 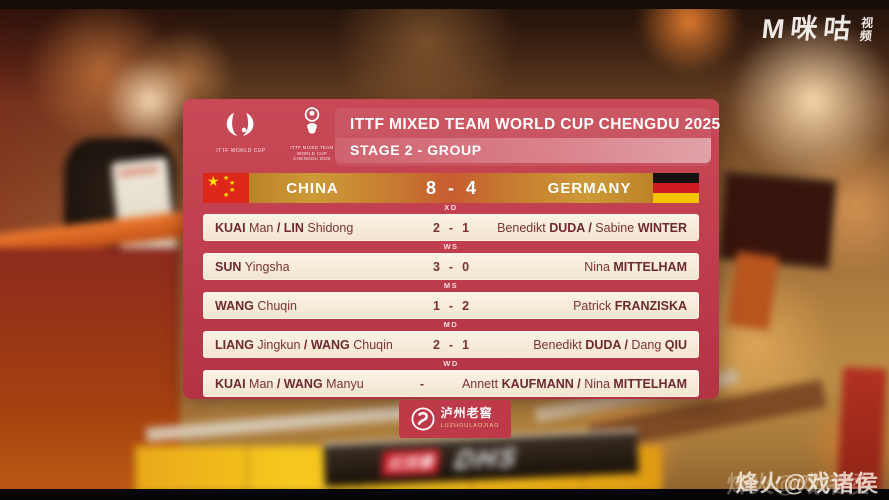 What do you see at coordinates (466, 266) in the screenshot?
I see `row-score-away: 0` at bounding box center [466, 266].